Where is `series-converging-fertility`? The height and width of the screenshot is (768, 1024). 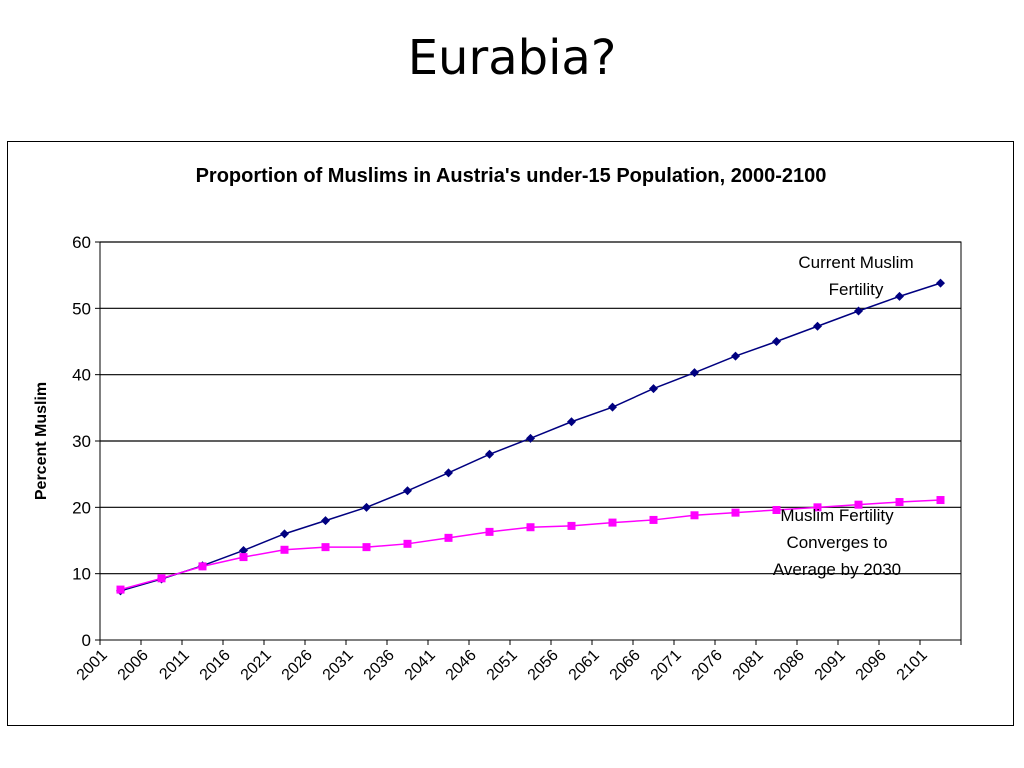
series-converging-fertility is located at coordinates (530, 545).